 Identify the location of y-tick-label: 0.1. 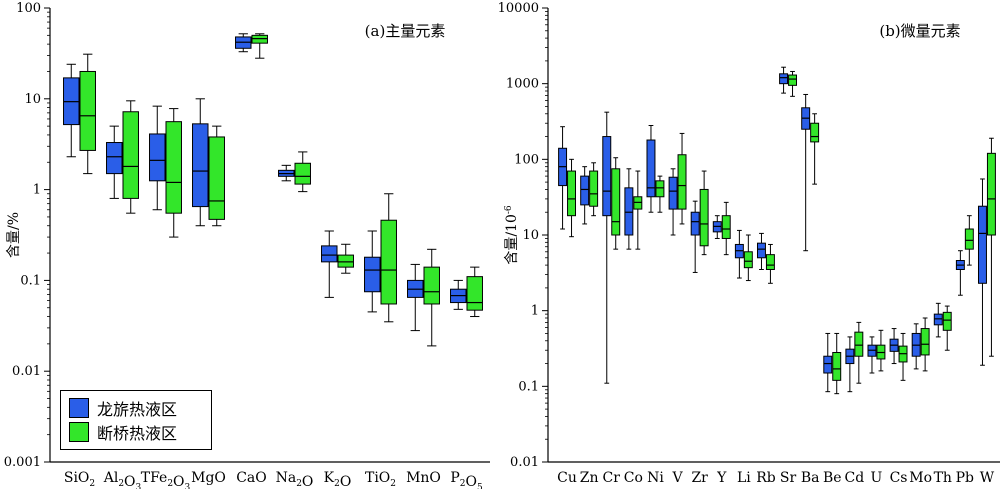
(30, 280).